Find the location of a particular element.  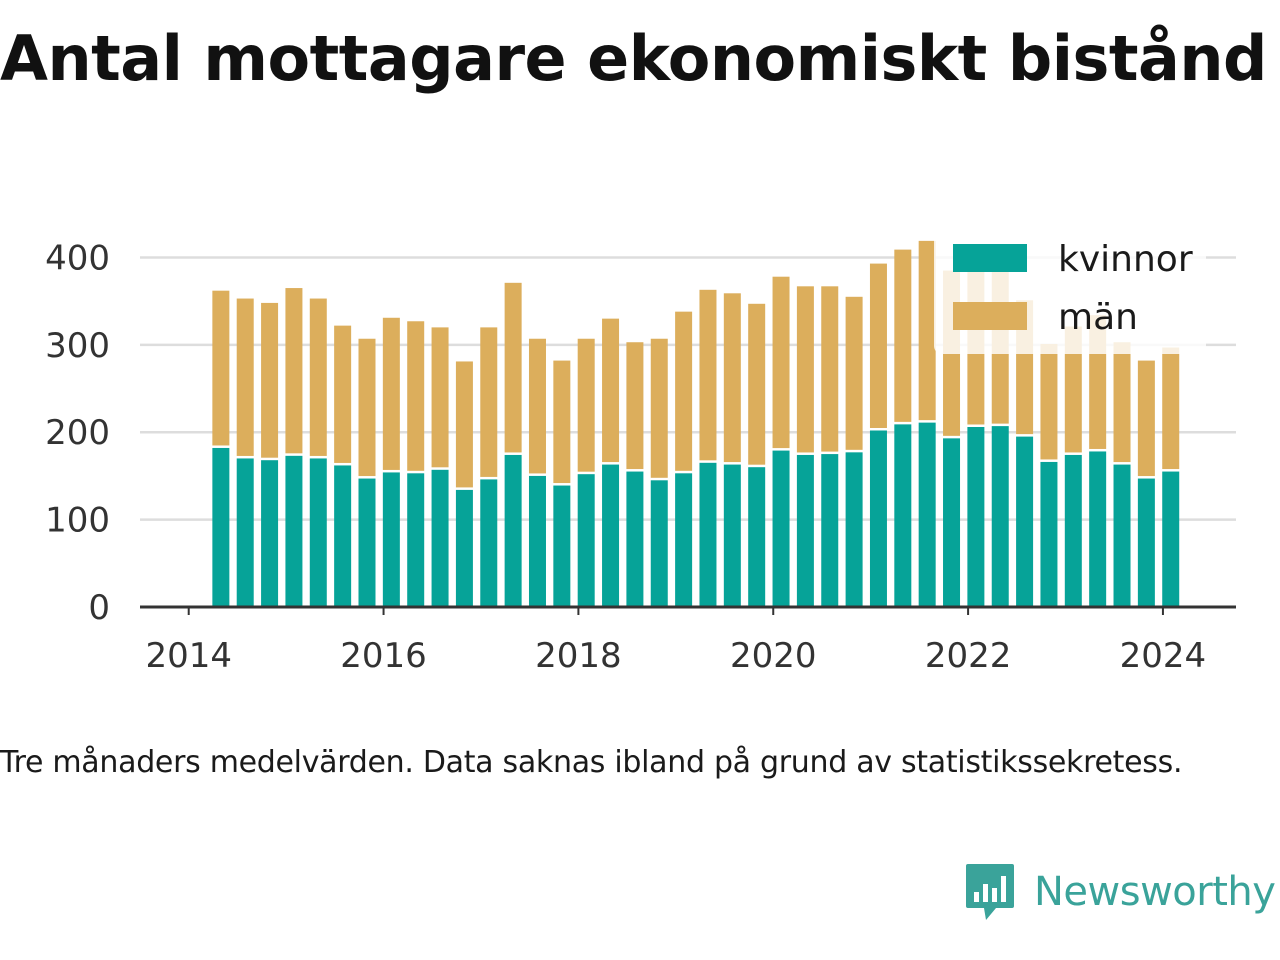

legend: kvinnor män is located at coordinates (1070, 293).